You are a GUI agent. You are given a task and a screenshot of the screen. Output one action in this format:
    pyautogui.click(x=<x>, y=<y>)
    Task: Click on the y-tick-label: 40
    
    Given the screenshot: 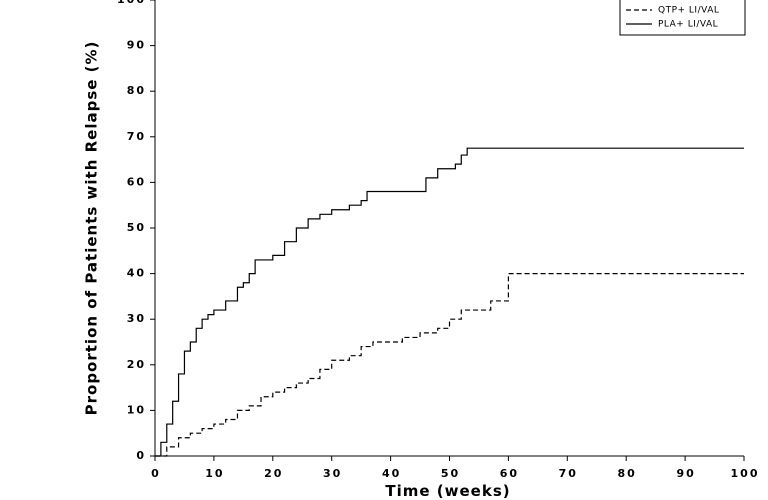 What is the action you would take?
    pyautogui.click(x=136, y=273)
    